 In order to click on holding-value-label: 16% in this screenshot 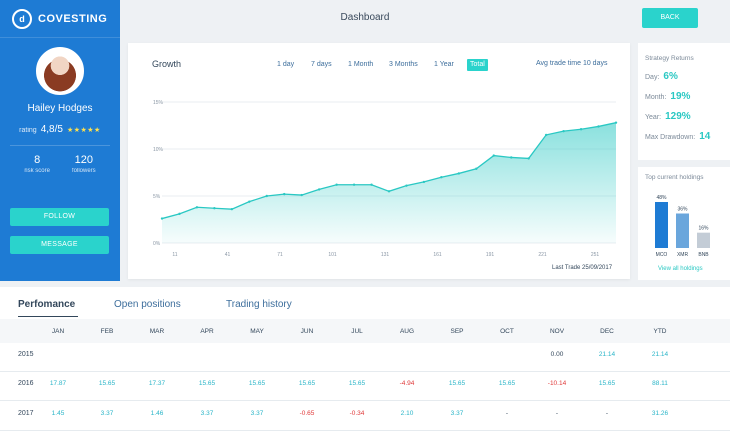, I will do `click(703, 229)`.